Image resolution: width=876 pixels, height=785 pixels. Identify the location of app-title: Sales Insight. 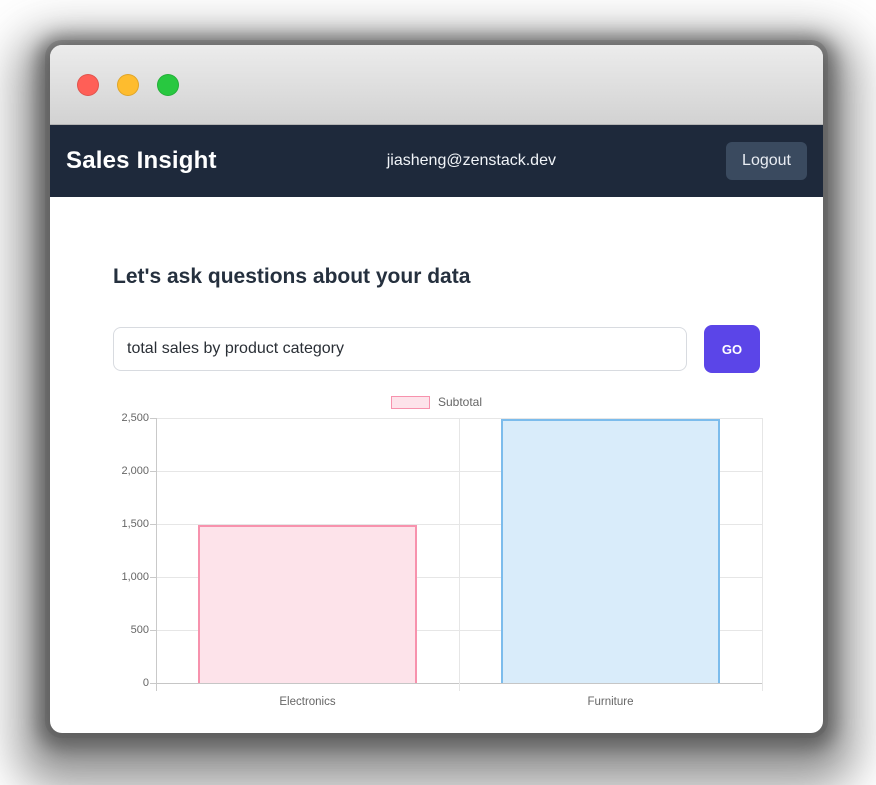
(141, 160).